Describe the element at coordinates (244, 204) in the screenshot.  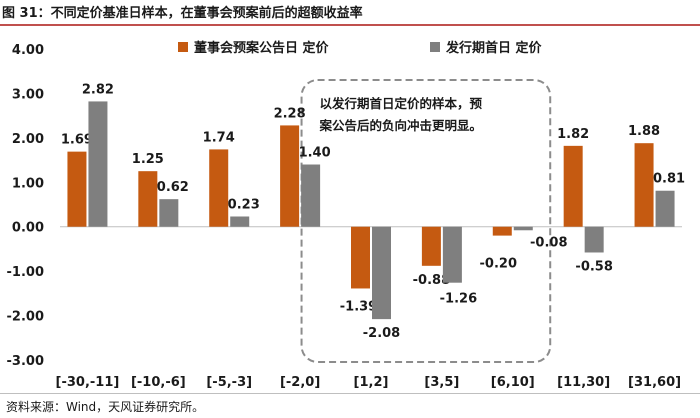
I see `data-label: 0.23` at that location.